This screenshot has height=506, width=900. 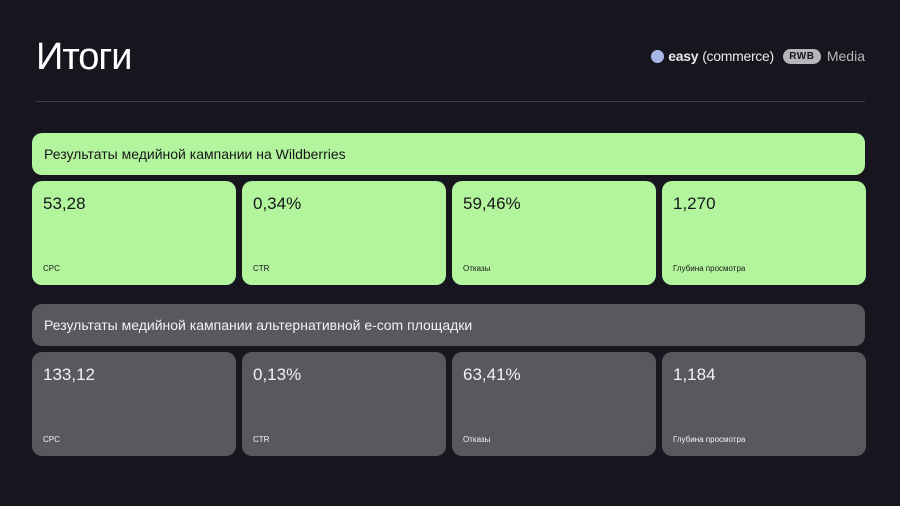 I want to click on metric-value: 1,184, so click(x=694, y=374).